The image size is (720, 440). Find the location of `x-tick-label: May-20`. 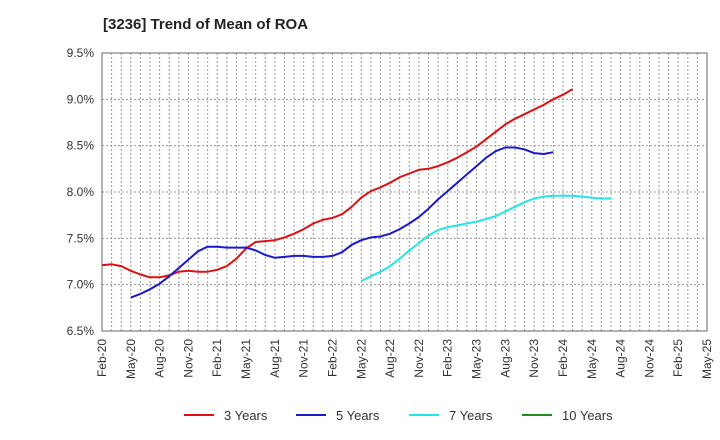

x-tick-label: May-20 is located at coordinates (131, 359).